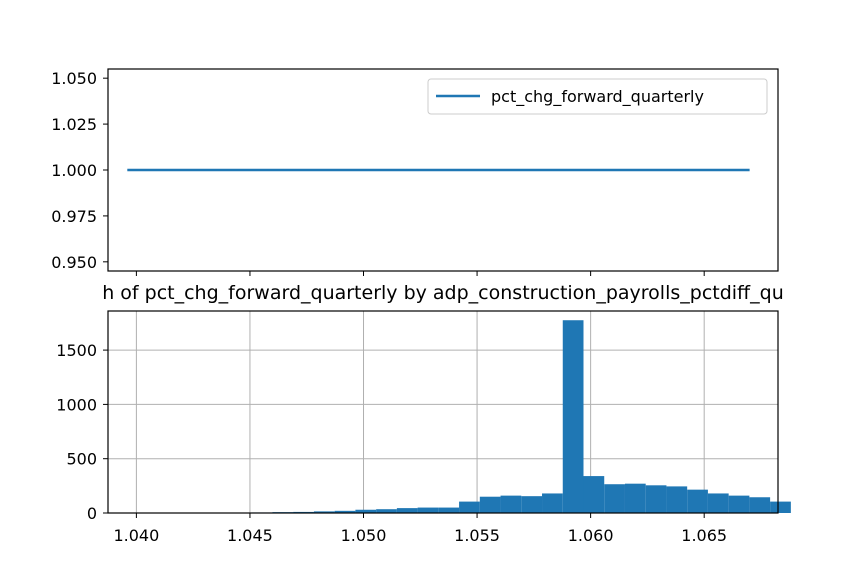 The height and width of the screenshot is (576, 864). Describe the element at coordinates (364, 535) in the screenshot. I see `bottom-xtick-label: 1.050` at that location.